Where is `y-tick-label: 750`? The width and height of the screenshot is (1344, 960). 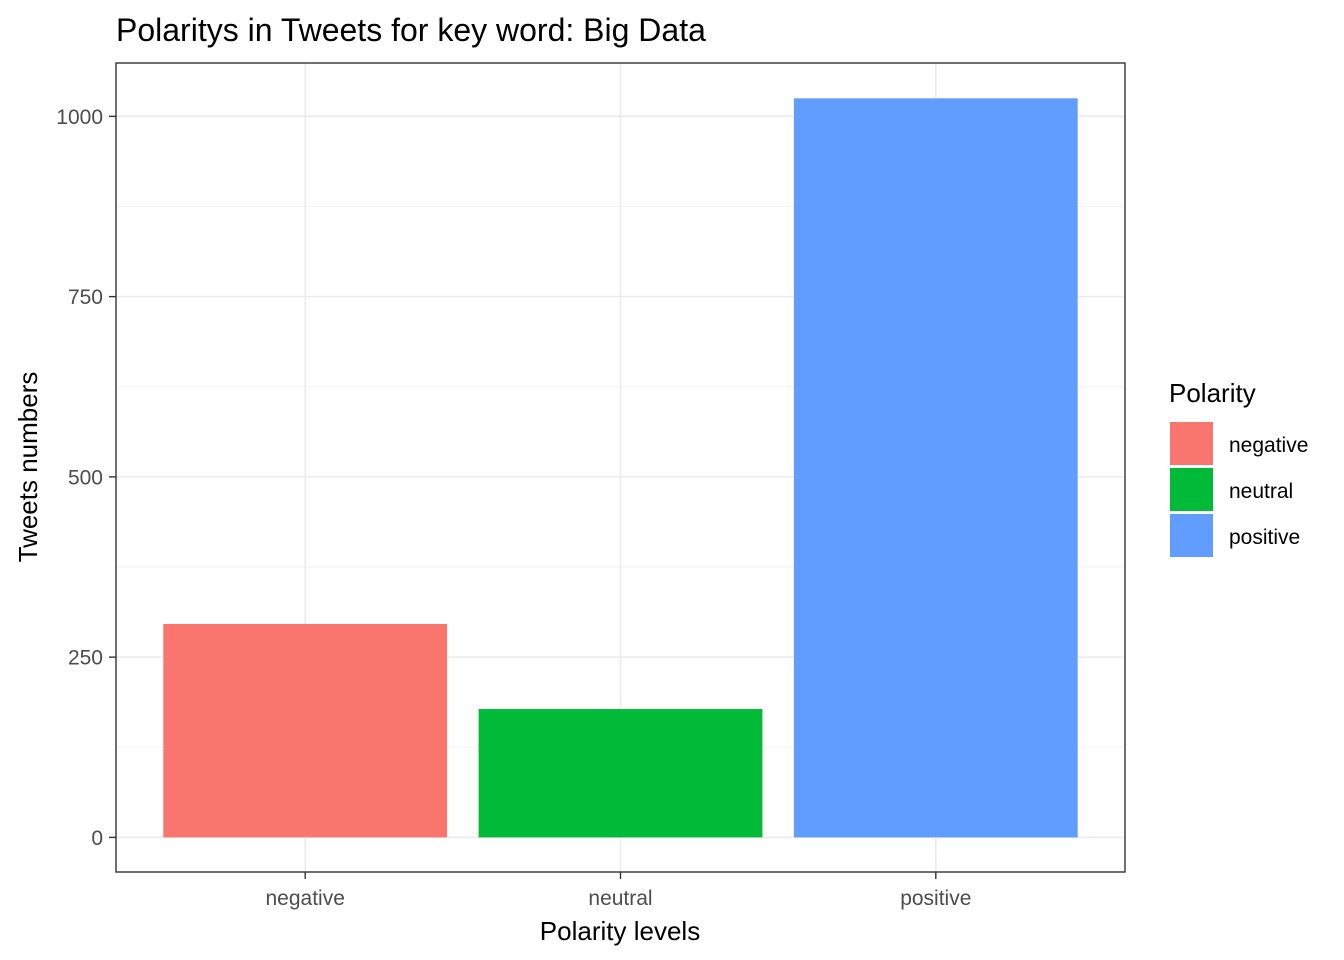
y-tick-label: 750 is located at coordinates (85, 297).